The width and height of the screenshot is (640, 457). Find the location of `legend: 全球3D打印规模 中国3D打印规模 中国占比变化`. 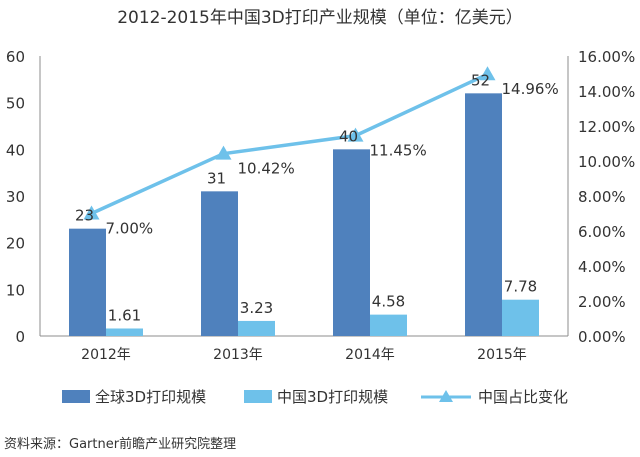

legend: 全球3D打印规模 中国3D打印规模 中国占比变化 is located at coordinates (315, 397).